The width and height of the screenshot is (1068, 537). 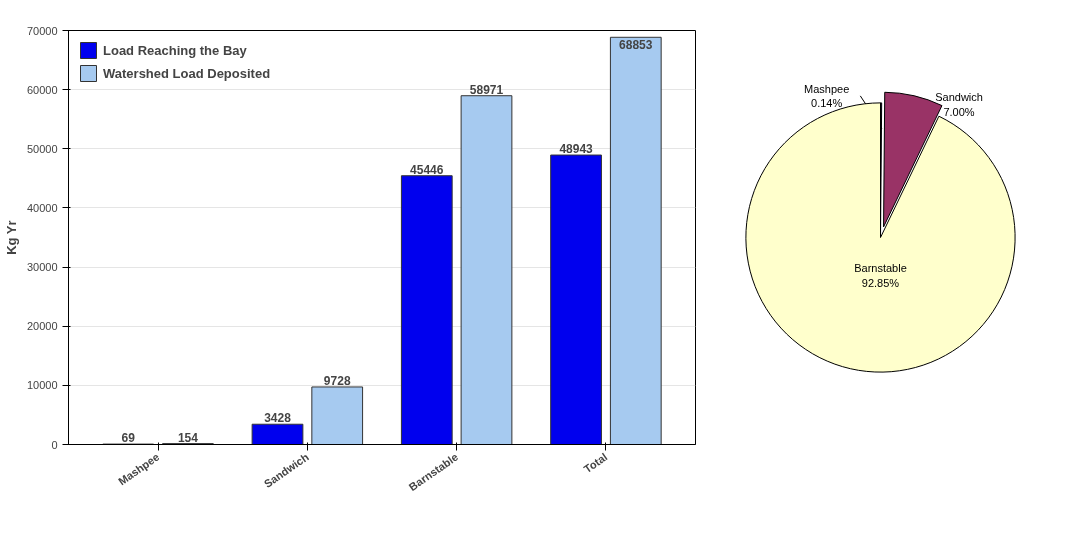 I want to click on slice-label: Mashpee, so click(x=827, y=88).